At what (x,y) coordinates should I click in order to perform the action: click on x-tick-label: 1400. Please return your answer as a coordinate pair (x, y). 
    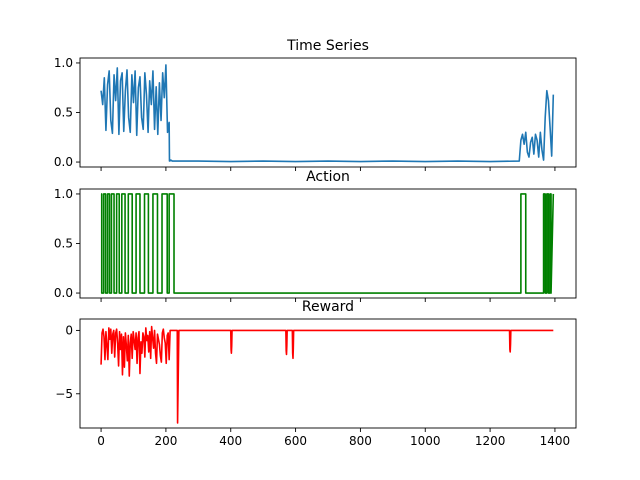
    Looking at the image, I should click on (555, 441).